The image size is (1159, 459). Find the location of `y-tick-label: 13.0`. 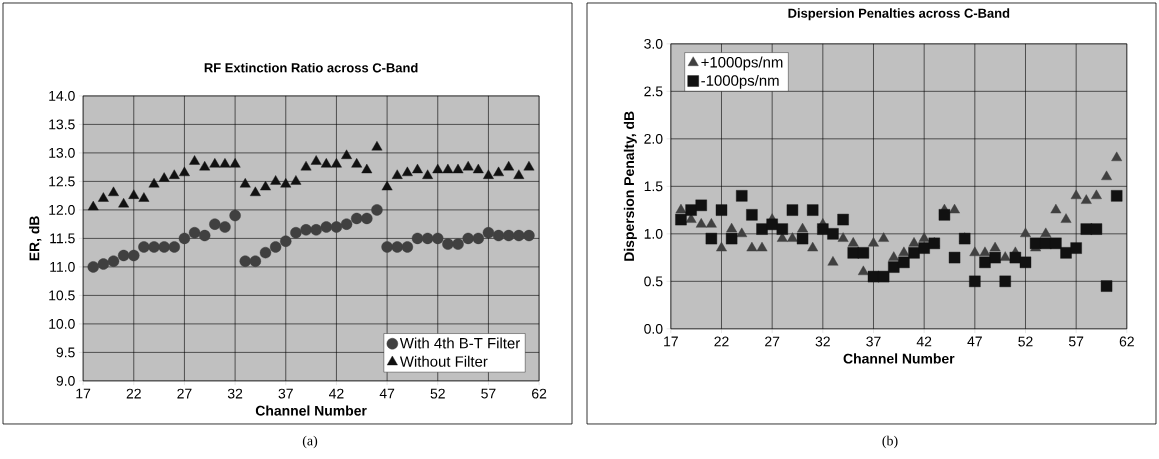

y-tick-label: 13.0 is located at coordinates (62, 152).